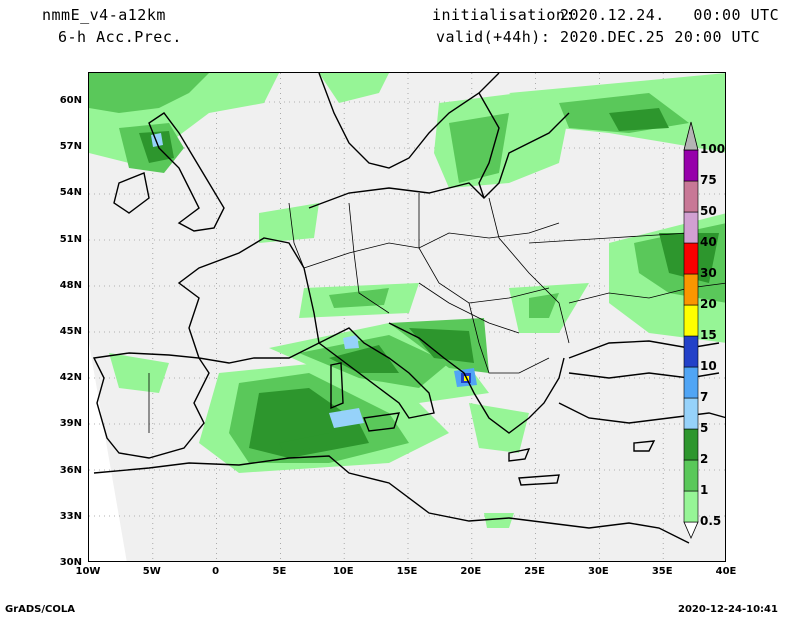  I want to click on footer-software: GrADS/COLA, so click(40, 609).